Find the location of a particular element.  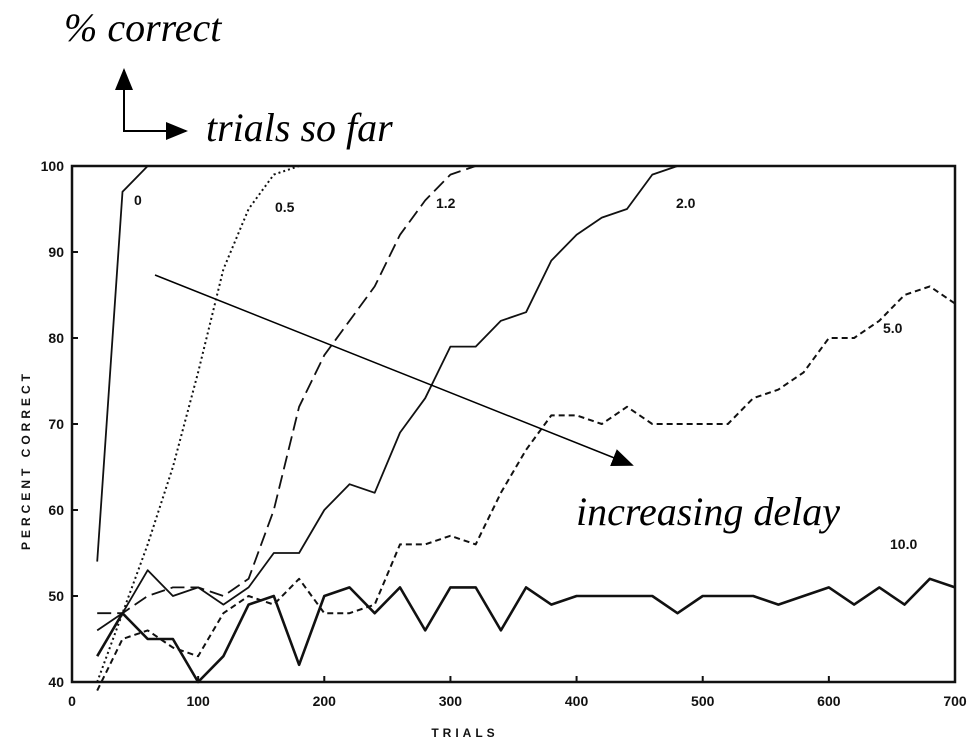

x-tick-label: 200 is located at coordinates (325, 701).